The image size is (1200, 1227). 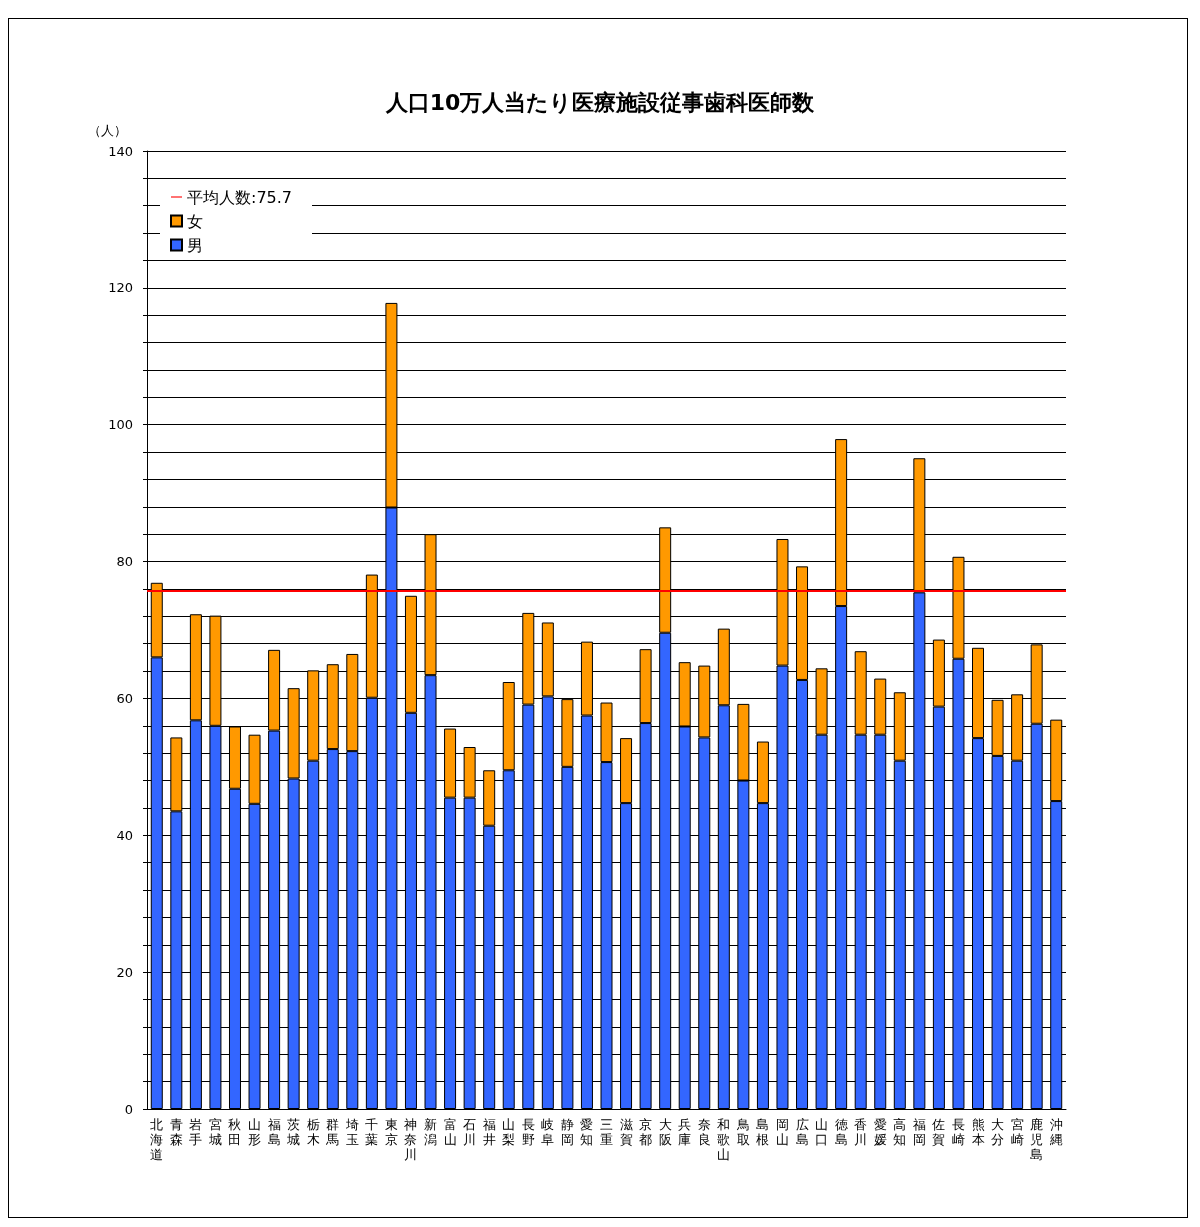 What do you see at coordinates (742, 1132) in the screenshot?
I see `x-tick-label: 鳥取` at bounding box center [742, 1132].